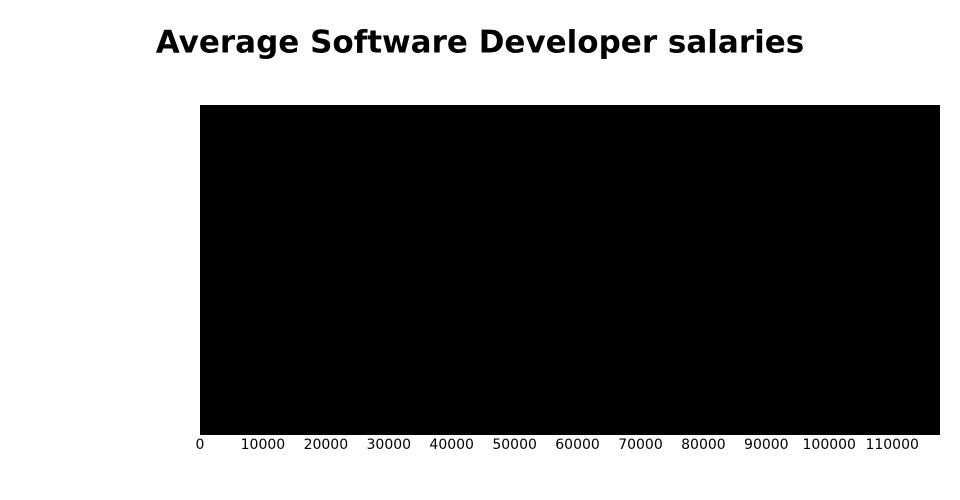 Image resolution: width=960 pixels, height=500 pixels. I want to click on x-tick-label: 60000, so click(577, 445).